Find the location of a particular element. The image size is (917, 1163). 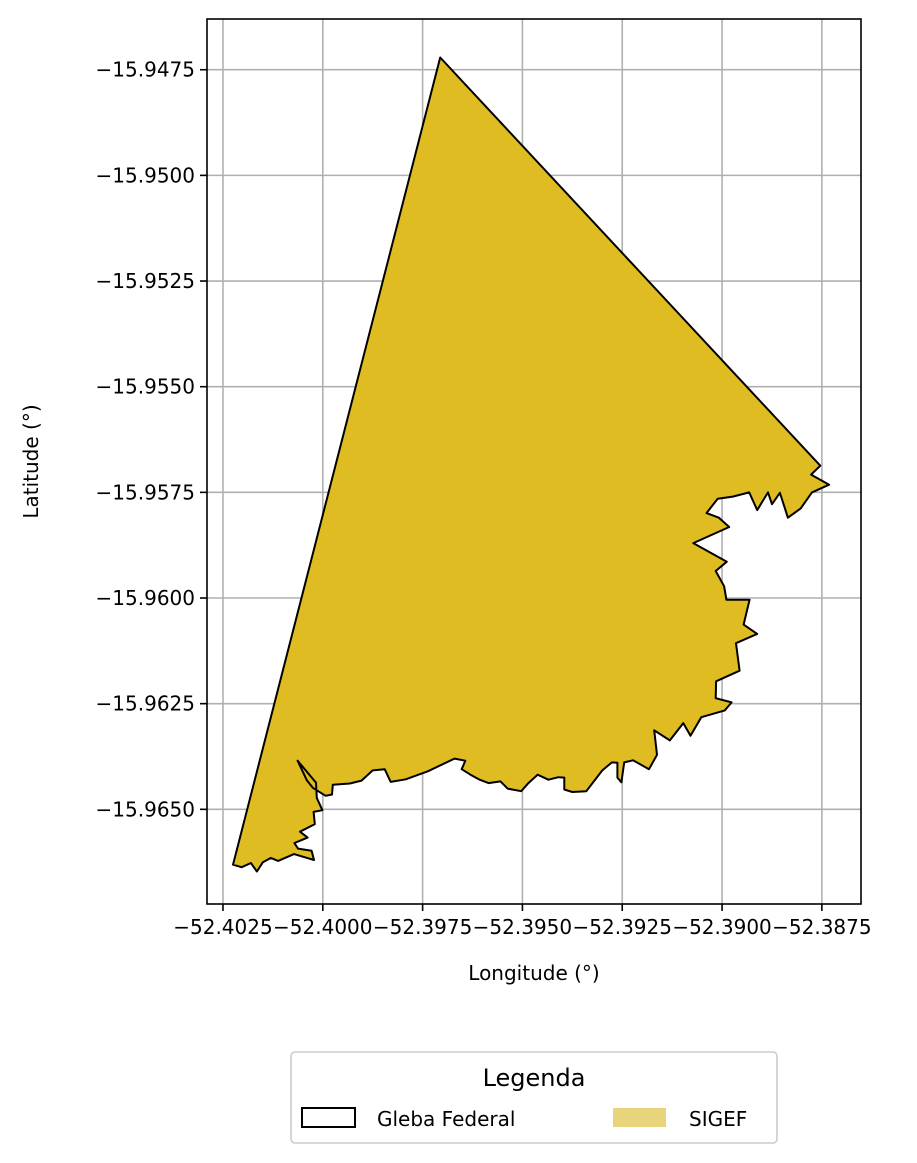

y-tick-label: −15.9575 is located at coordinates (145, 492).